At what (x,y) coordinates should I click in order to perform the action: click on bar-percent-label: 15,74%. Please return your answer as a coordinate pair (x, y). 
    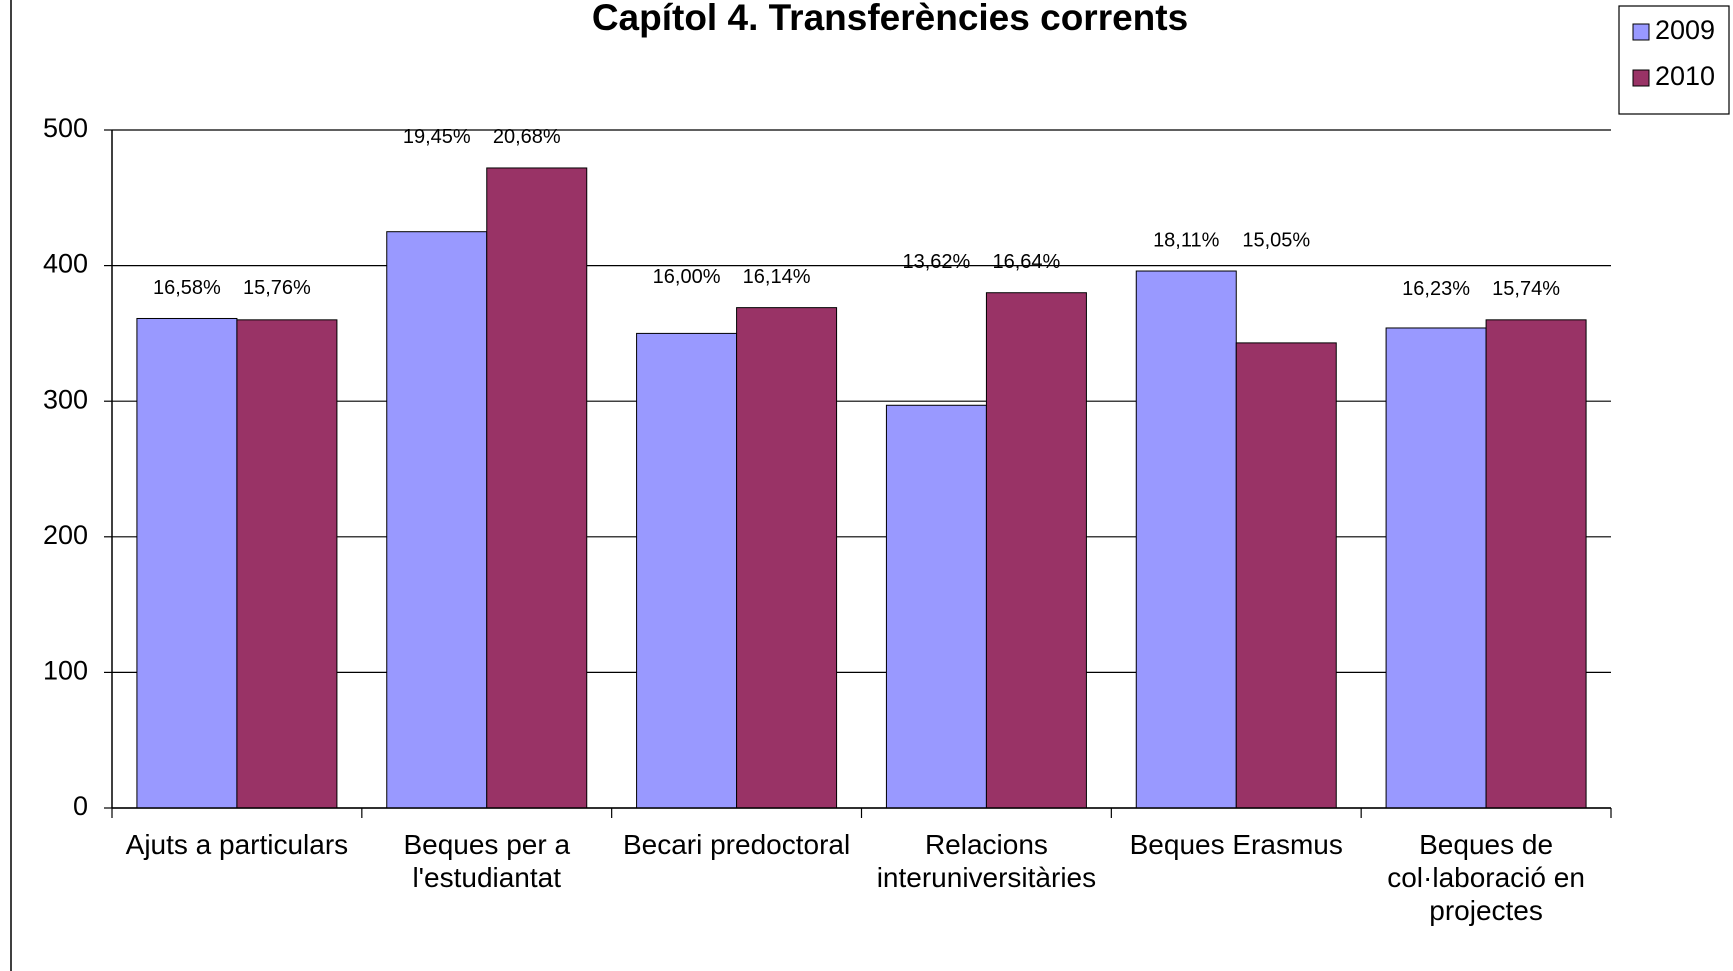
    Looking at the image, I should click on (1526, 289).